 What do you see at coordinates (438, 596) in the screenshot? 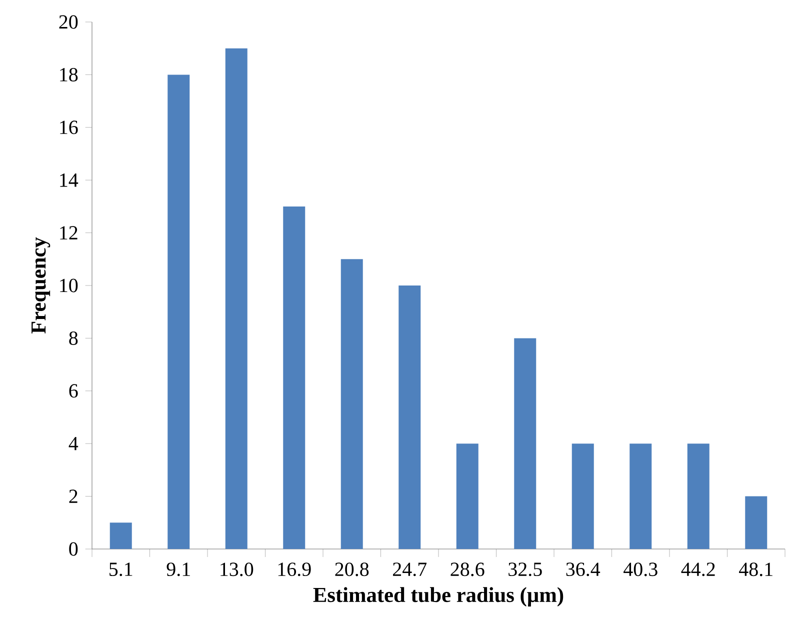
I see `x-axis-title: Estimated tube radius (µm)` at bounding box center [438, 596].